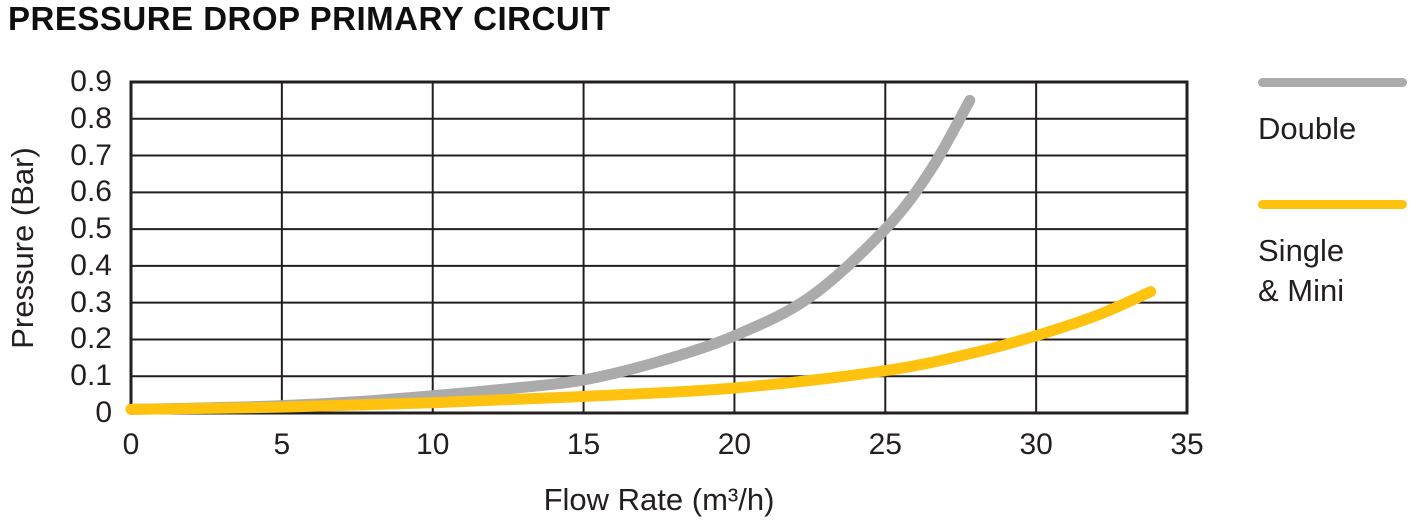 This screenshot has height=528, width=1416. I want to click on y-tick-label: 0.6, so click(91, 192).